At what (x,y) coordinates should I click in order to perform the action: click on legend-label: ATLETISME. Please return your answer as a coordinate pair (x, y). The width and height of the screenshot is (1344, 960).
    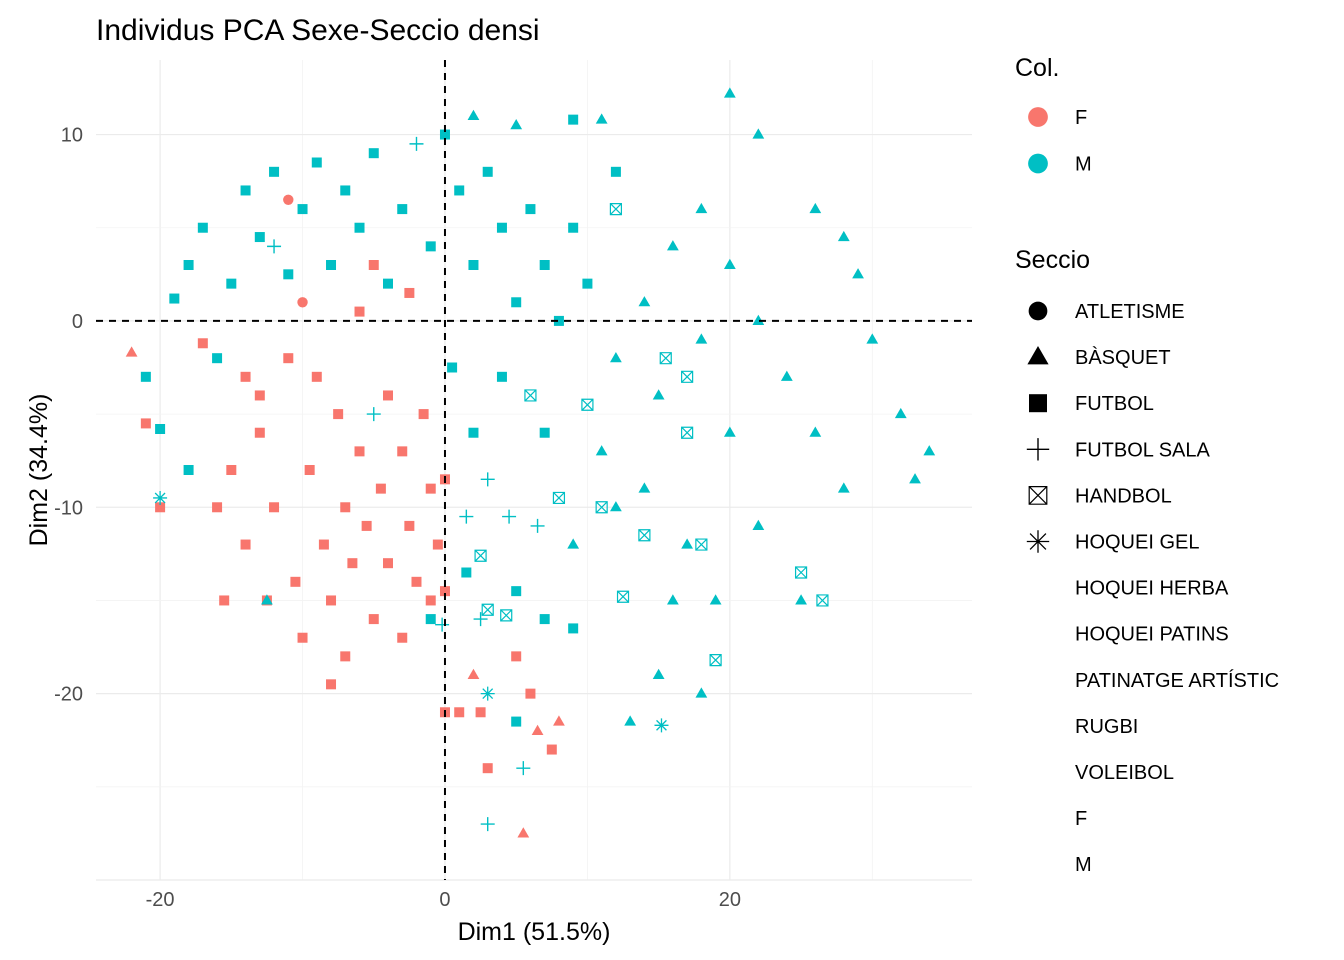
    Looking at the image, I should click on (1130, 312).